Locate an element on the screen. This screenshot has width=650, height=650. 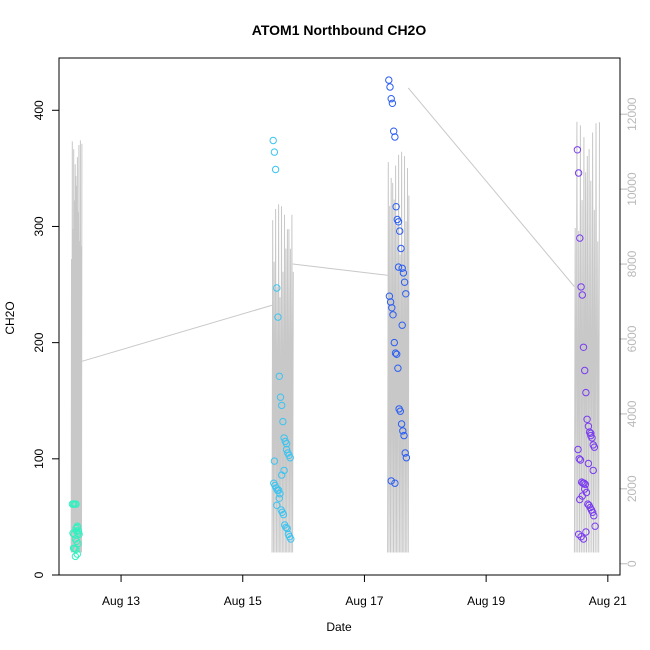
y-tick-label: 100 is located at coordinates (39, 458).